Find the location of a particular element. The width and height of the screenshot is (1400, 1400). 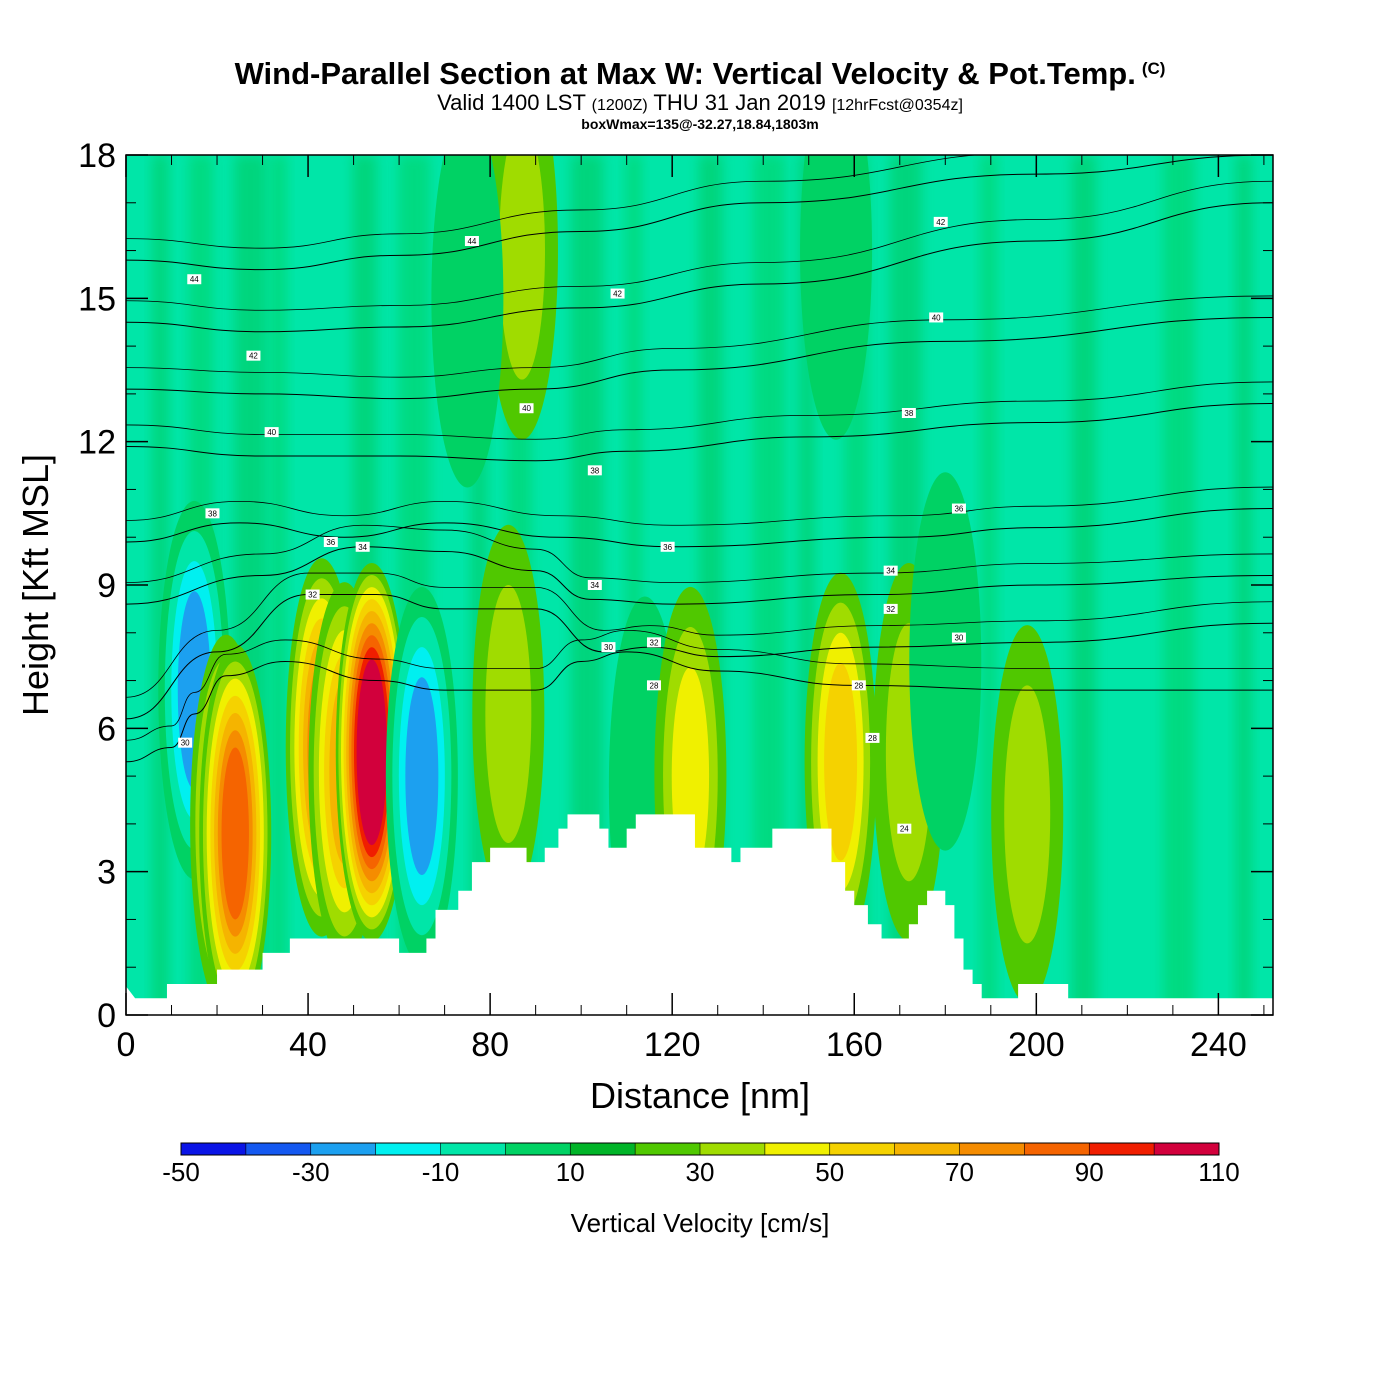

y-tick-label: 6 is located at coordinates (106, 729).